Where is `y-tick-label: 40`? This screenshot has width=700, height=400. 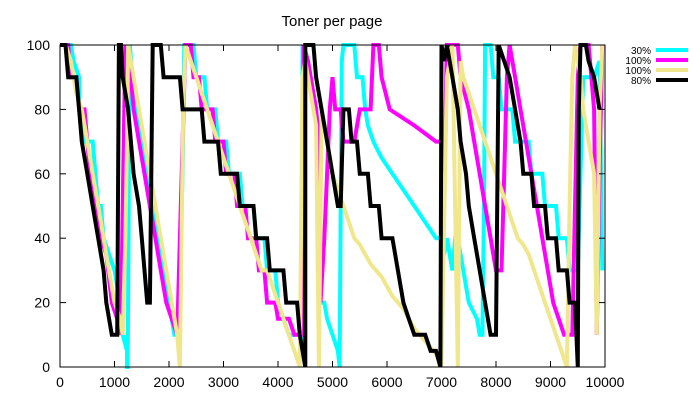 y-tick-label: 40 is located at coordinates (42, 238).